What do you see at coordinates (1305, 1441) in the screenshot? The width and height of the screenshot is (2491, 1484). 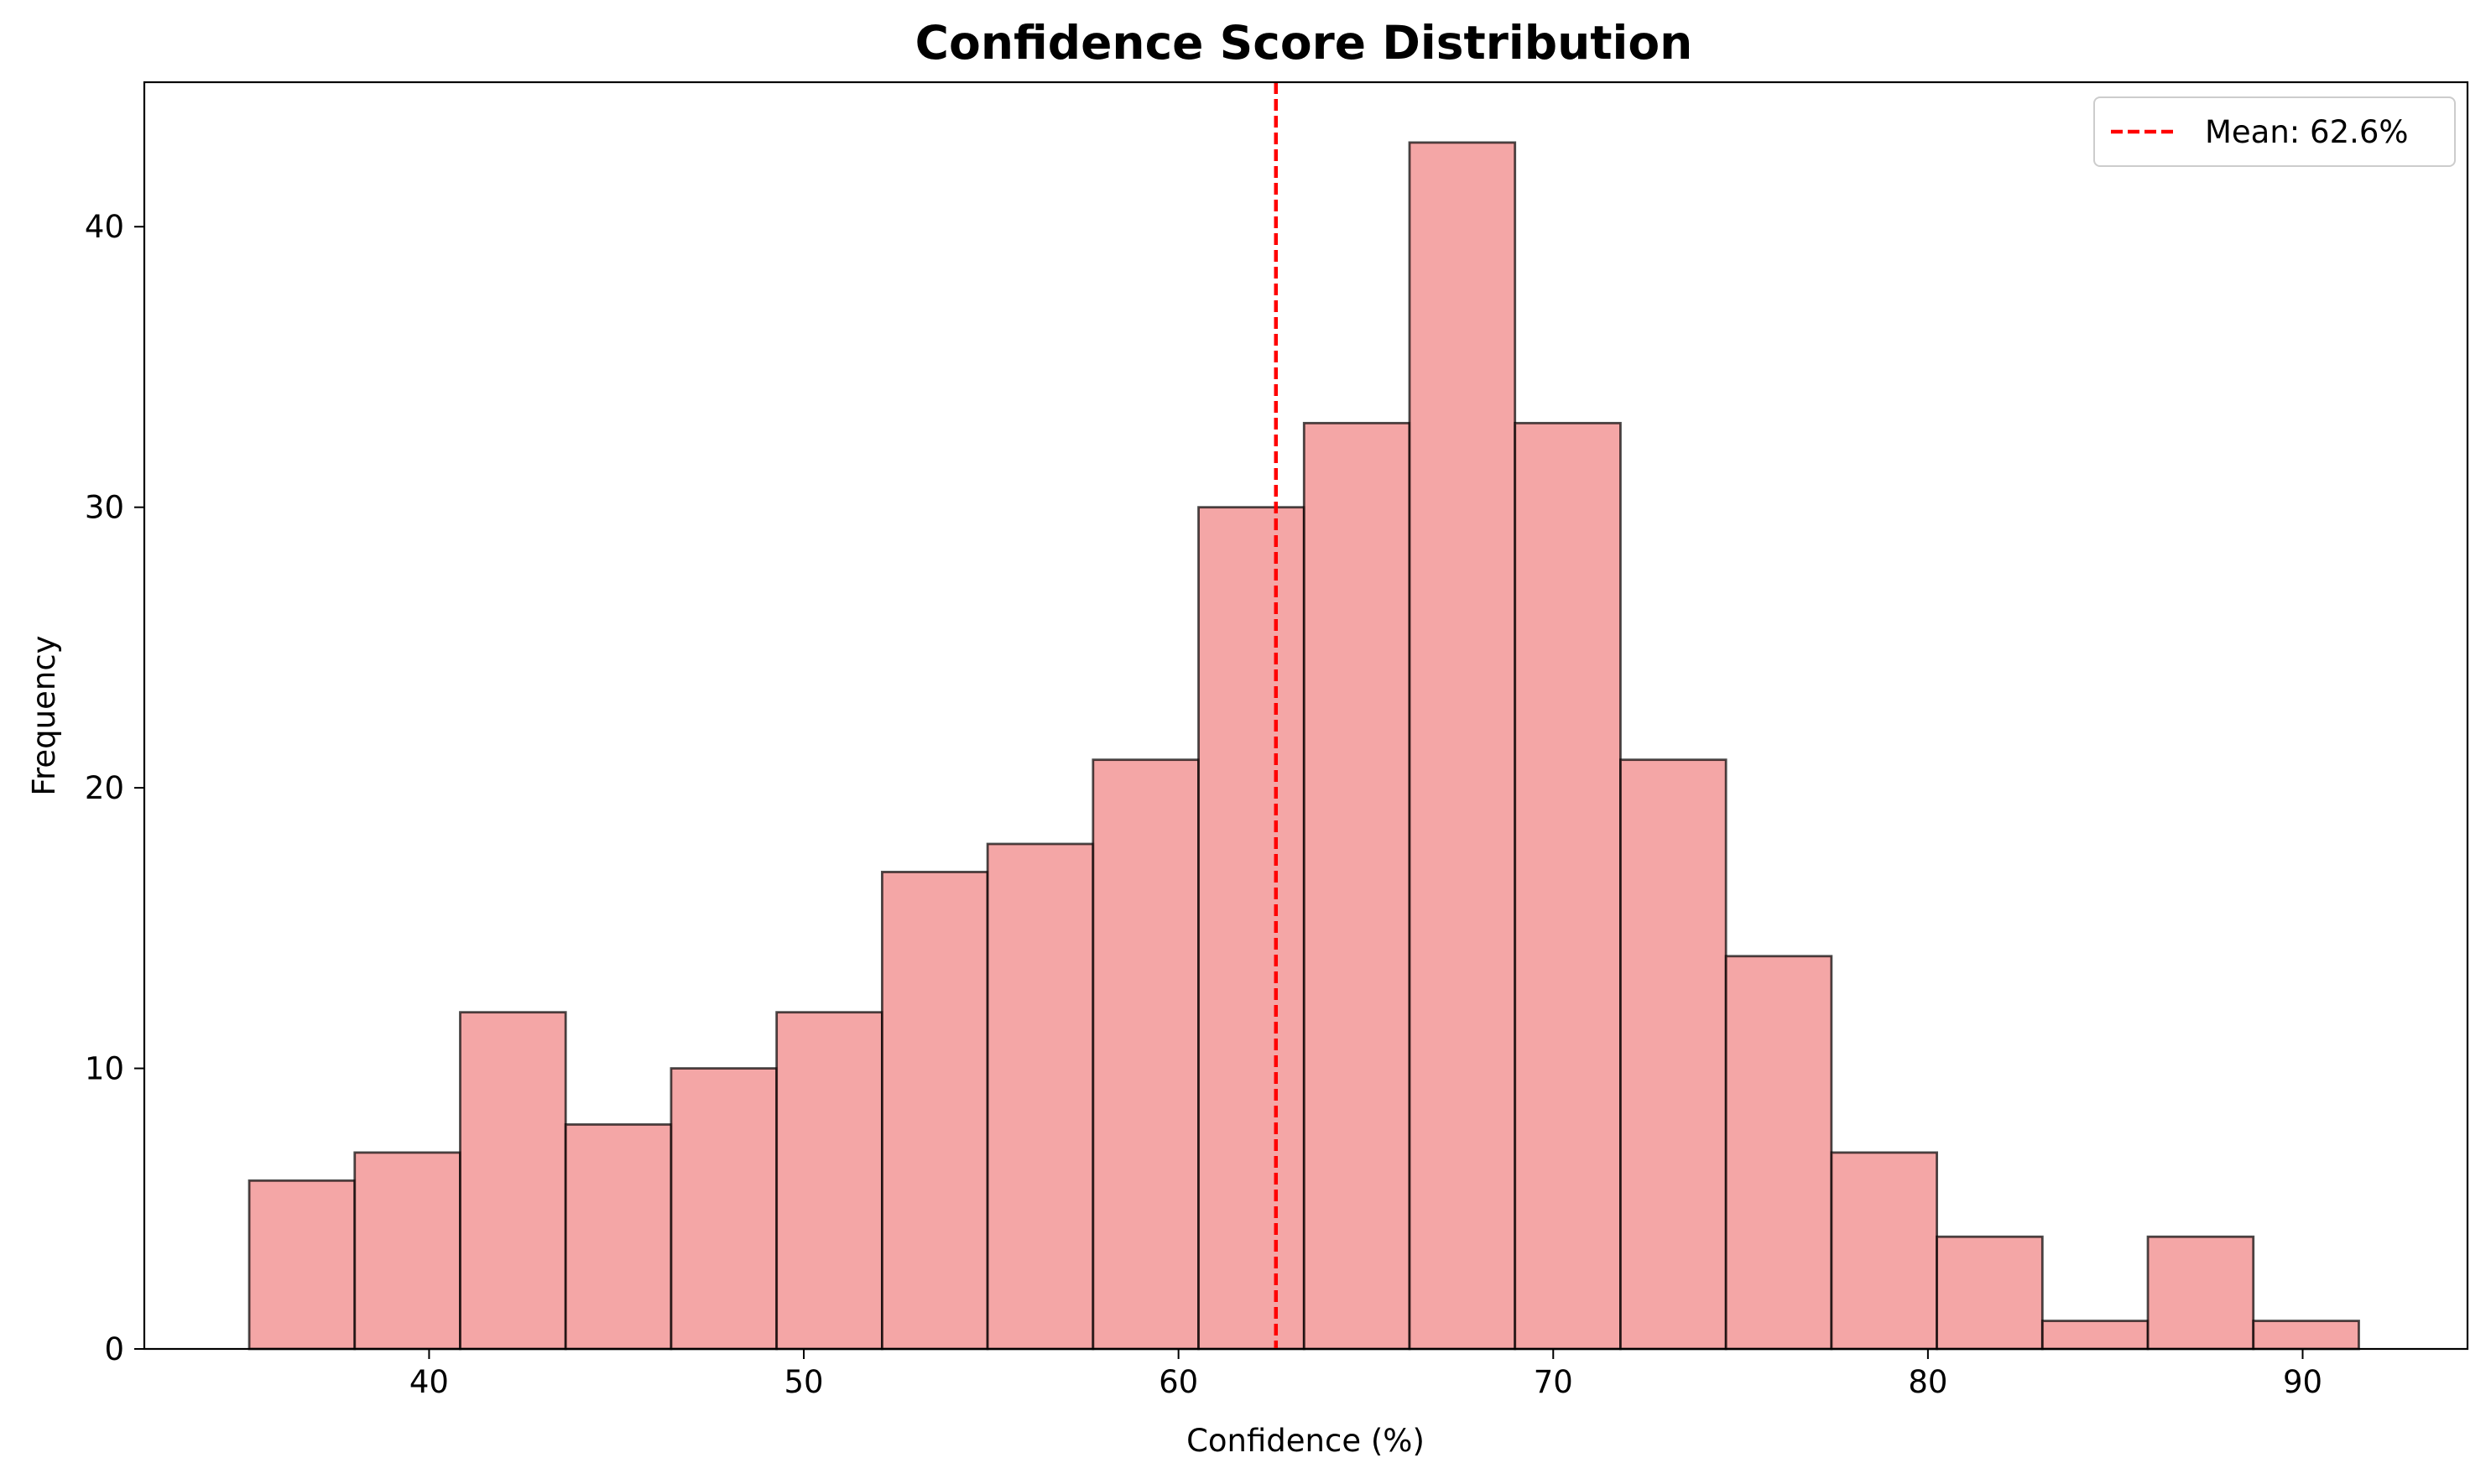 I see `x-axis-label: Confidence (%)` at bounding box center [1305, 1441].